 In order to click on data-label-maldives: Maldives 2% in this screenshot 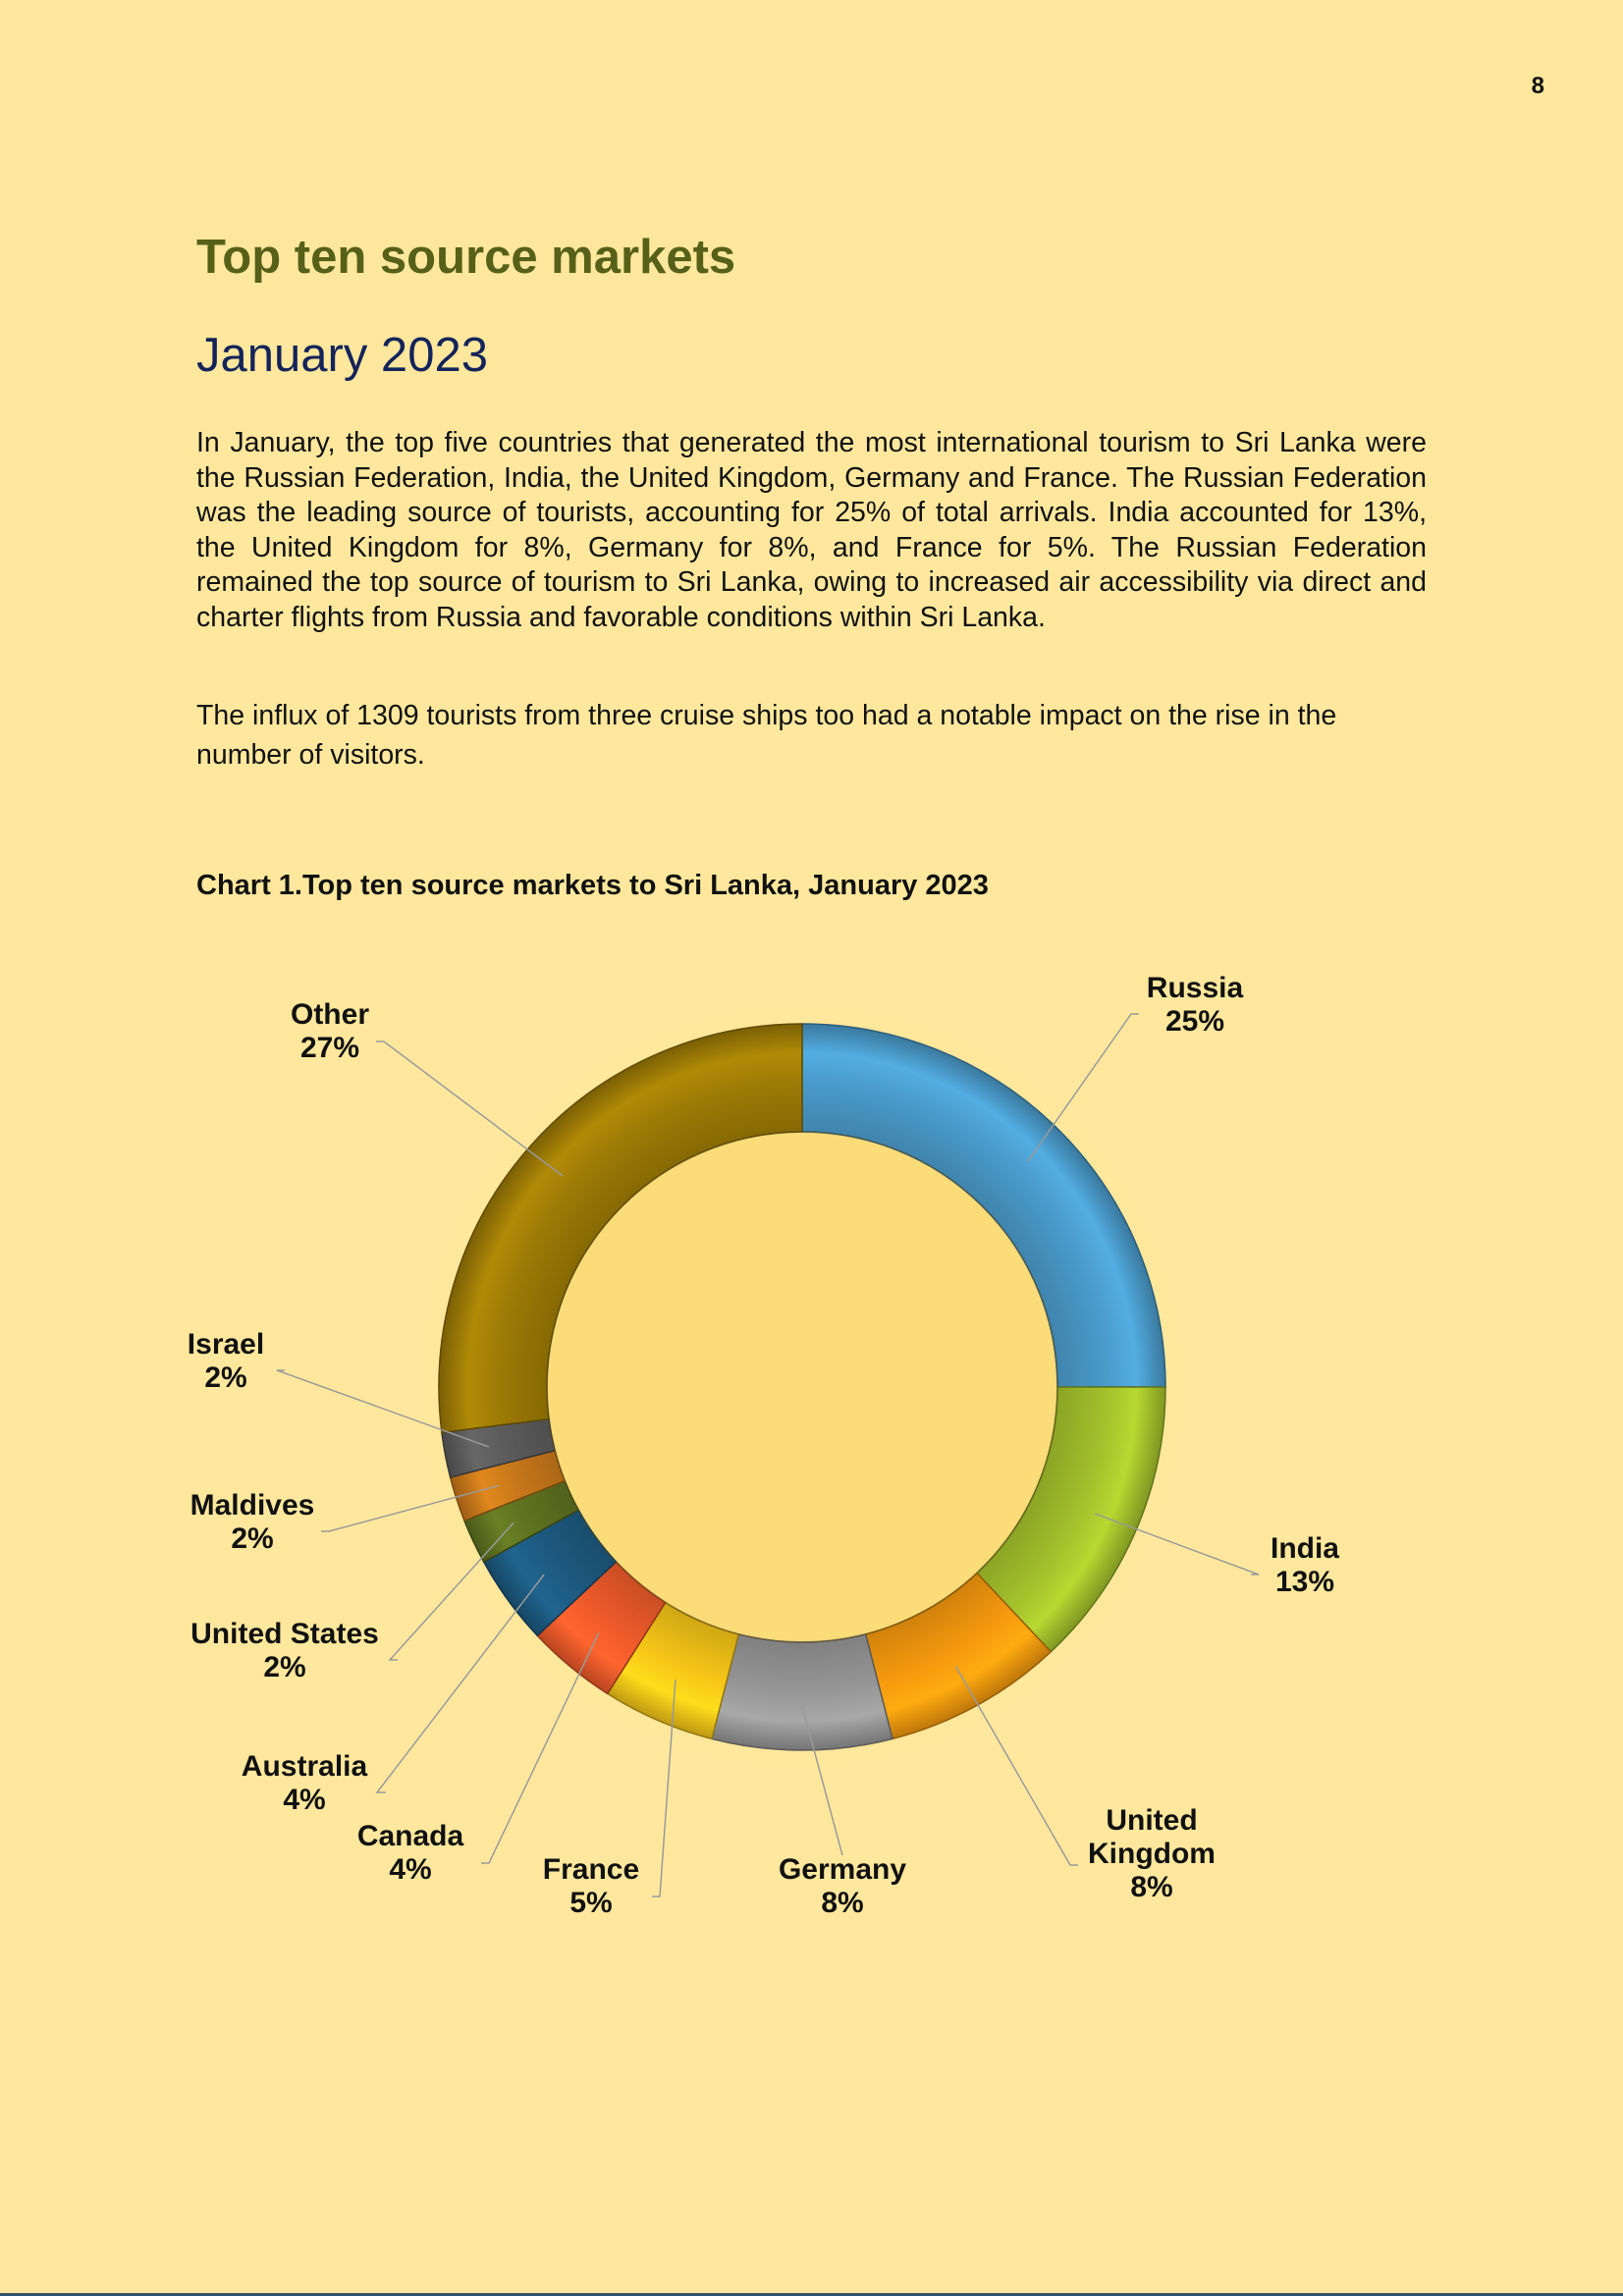, I will do `click(252, 1522)`.